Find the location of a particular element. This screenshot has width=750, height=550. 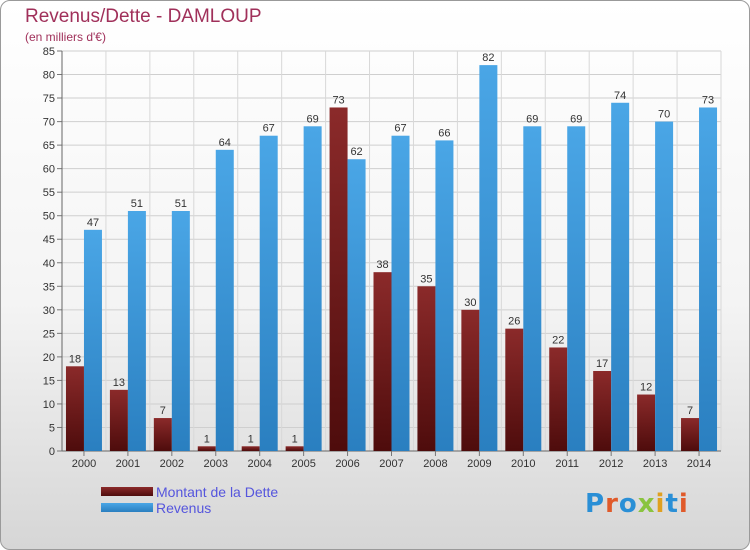

logo-letter: r is located at coordinates (612, 504).